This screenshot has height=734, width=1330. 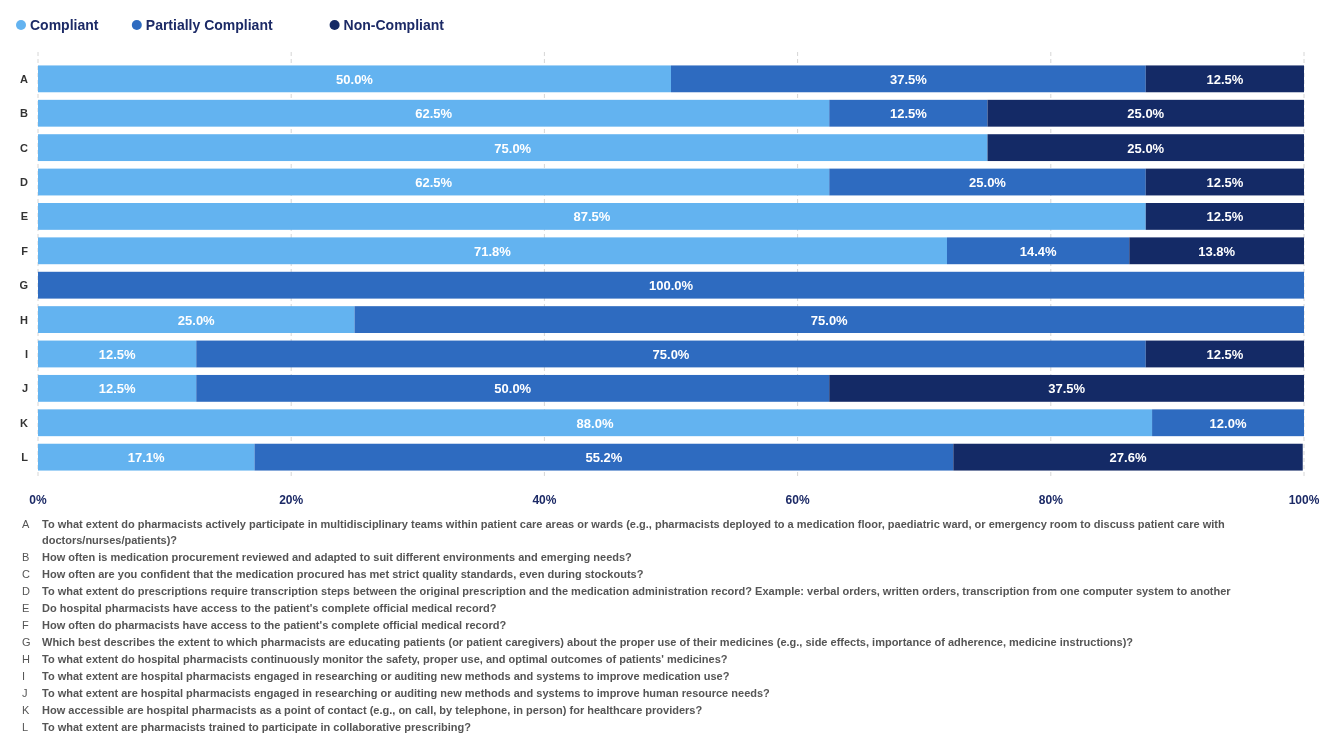 What do you see at coordinates (24, 147) in the screenshot?
I see `y-tick-label: C` at bounding box center [24, 147].